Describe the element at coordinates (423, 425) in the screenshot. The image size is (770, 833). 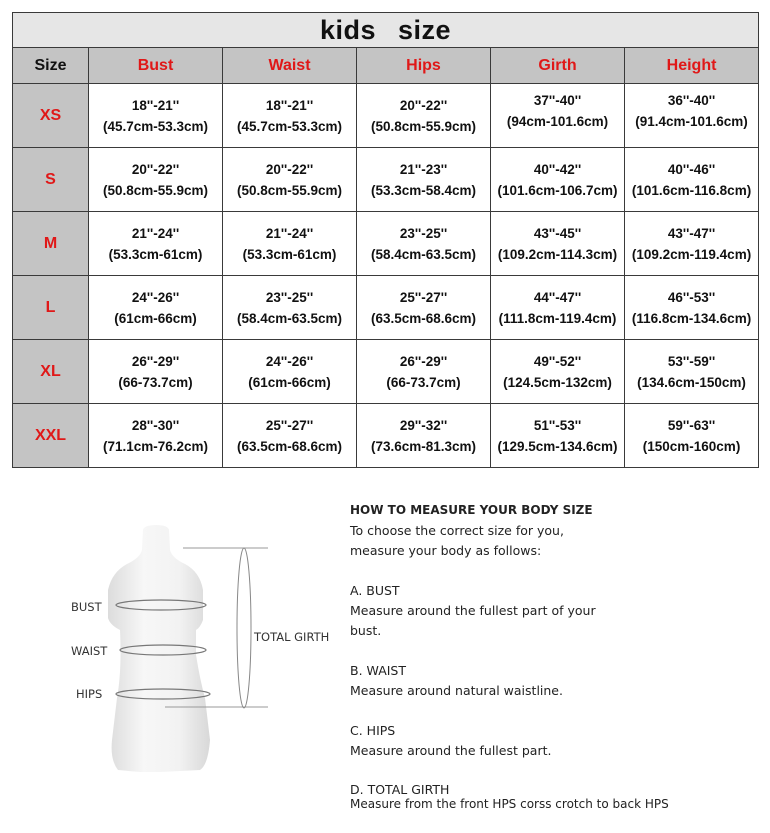
I see `inches-value: 29''-32''` at that location.